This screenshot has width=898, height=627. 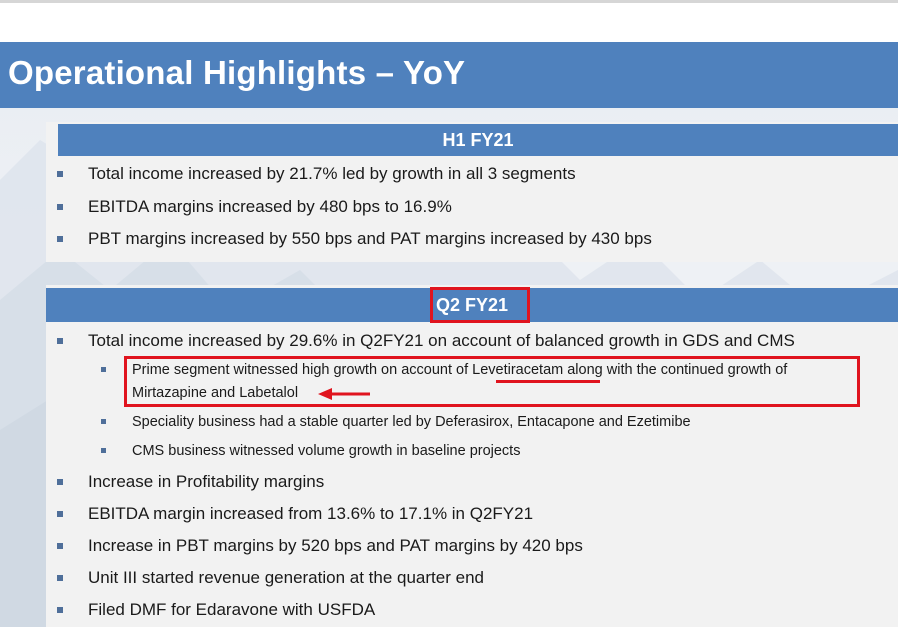 What do you see at coordinates (518, 370) in the screenshot?
I see `prime-text-levetiracetam: Levetiracetam` at bounding box center [518, 370].